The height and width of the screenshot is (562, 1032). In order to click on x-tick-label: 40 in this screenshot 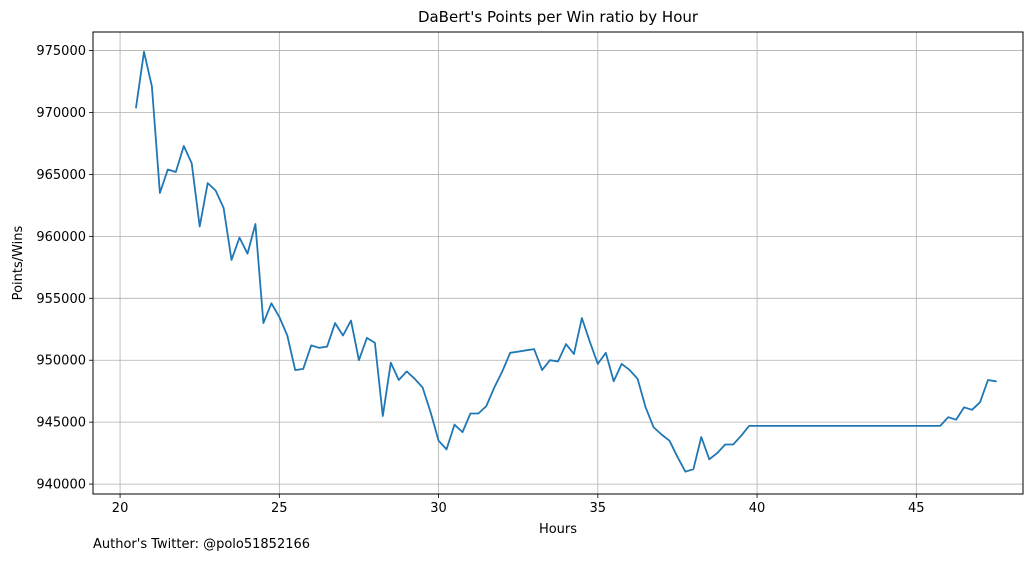, I will do `click(757, 508)`.